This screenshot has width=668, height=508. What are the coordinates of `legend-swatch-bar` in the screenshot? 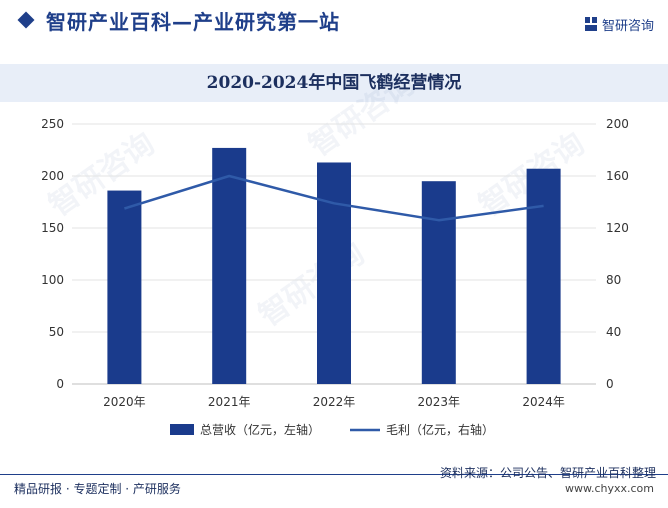 It's located at (182, 429).